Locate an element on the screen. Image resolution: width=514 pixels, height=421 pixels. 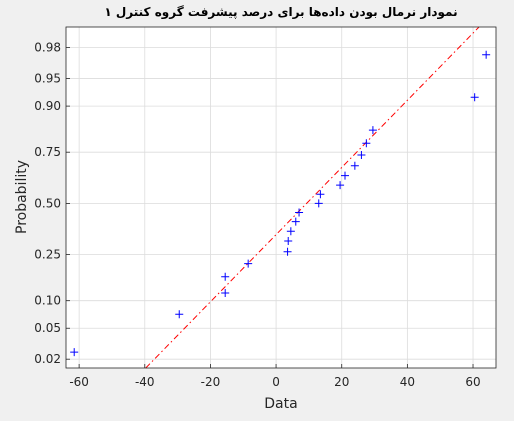
x-tick-label: 20 is located at coordinates (341, 382).